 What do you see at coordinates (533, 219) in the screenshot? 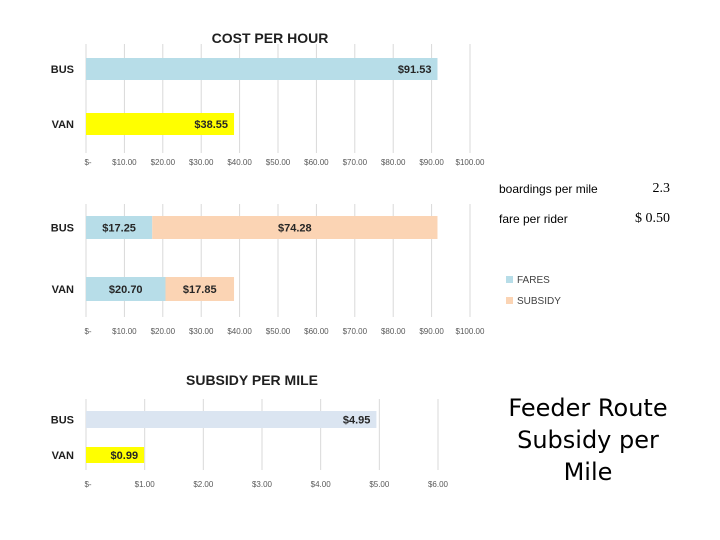
I see `metrics-label: fare per rider` at bounding box center [533, 219].